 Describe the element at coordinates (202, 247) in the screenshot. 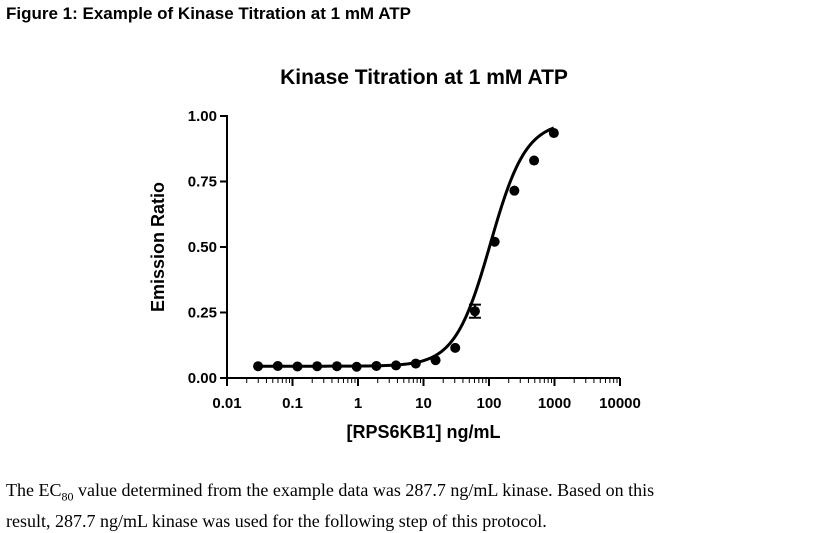

I see `y-tick-label: 0.50` at that location.